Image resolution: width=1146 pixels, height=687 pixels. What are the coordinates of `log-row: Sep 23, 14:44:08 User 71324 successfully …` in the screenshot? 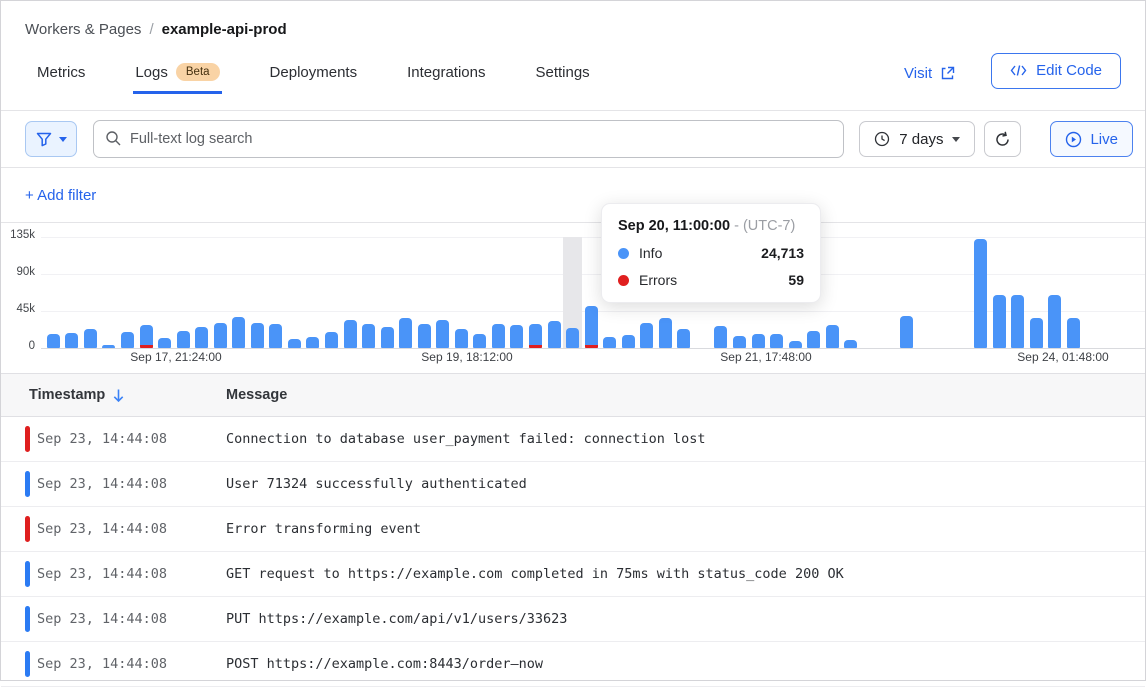 It's located at (573, 484).